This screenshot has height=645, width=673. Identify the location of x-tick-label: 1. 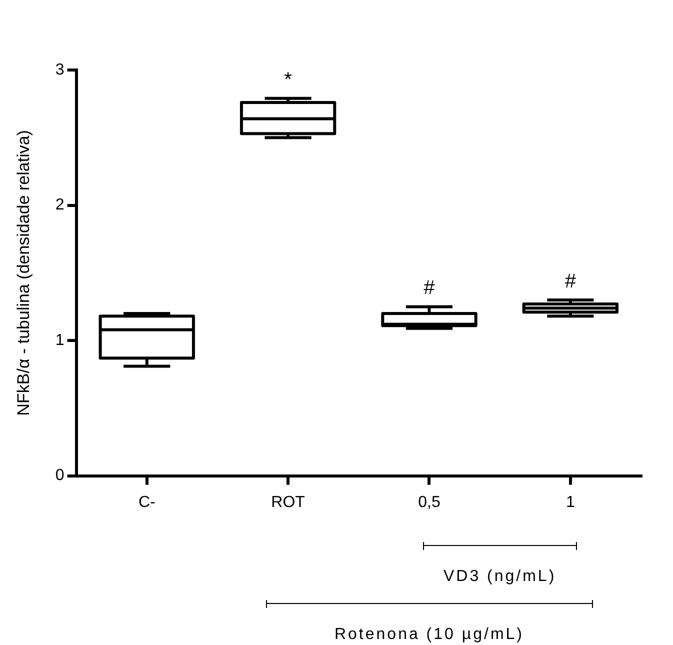
(570, 502).